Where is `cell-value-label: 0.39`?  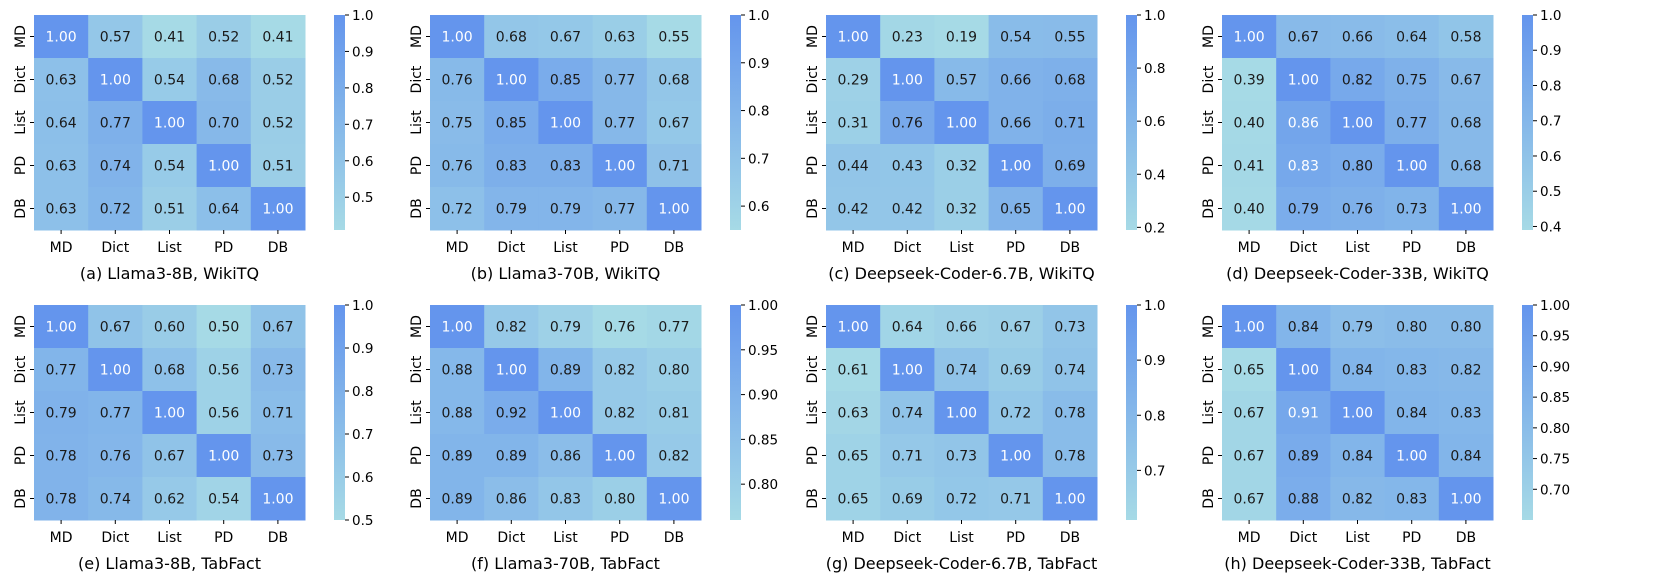
cell-value-label: 0.39 is located at coordinates (1249, 81).